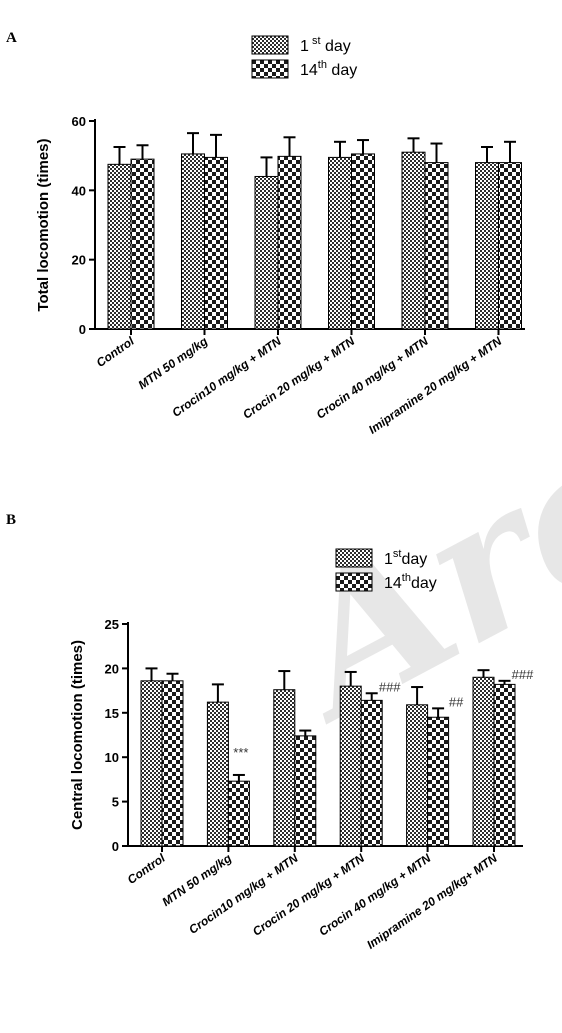 The width and height of the screenshot is (562, 1033). Describe the element at coordinates (115, 802) in the screenshot. I see `y-tick-label: 5` at that location.